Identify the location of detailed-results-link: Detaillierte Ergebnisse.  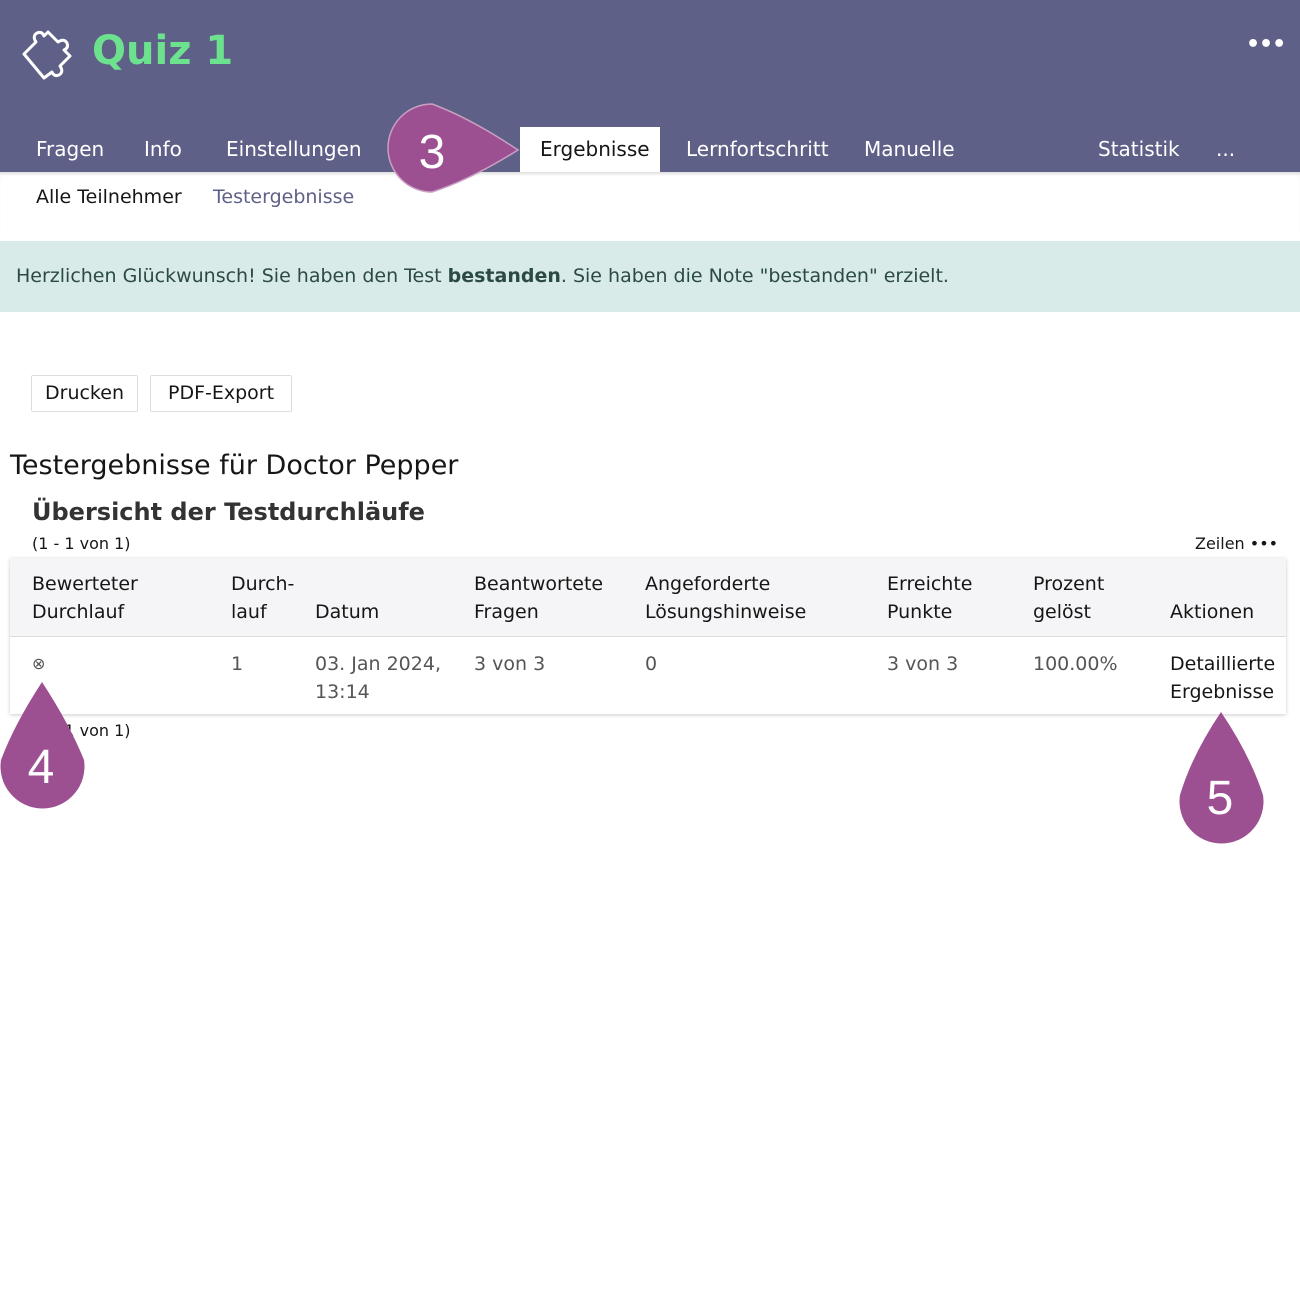
(1222, 678).